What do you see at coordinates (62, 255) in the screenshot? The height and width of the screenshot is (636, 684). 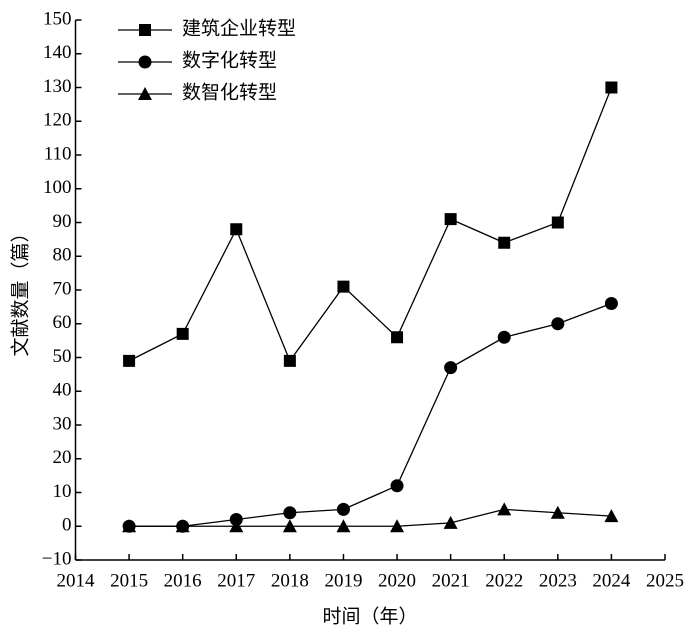 I see `y-tick-label: 80` at bounding box center [62, 255].